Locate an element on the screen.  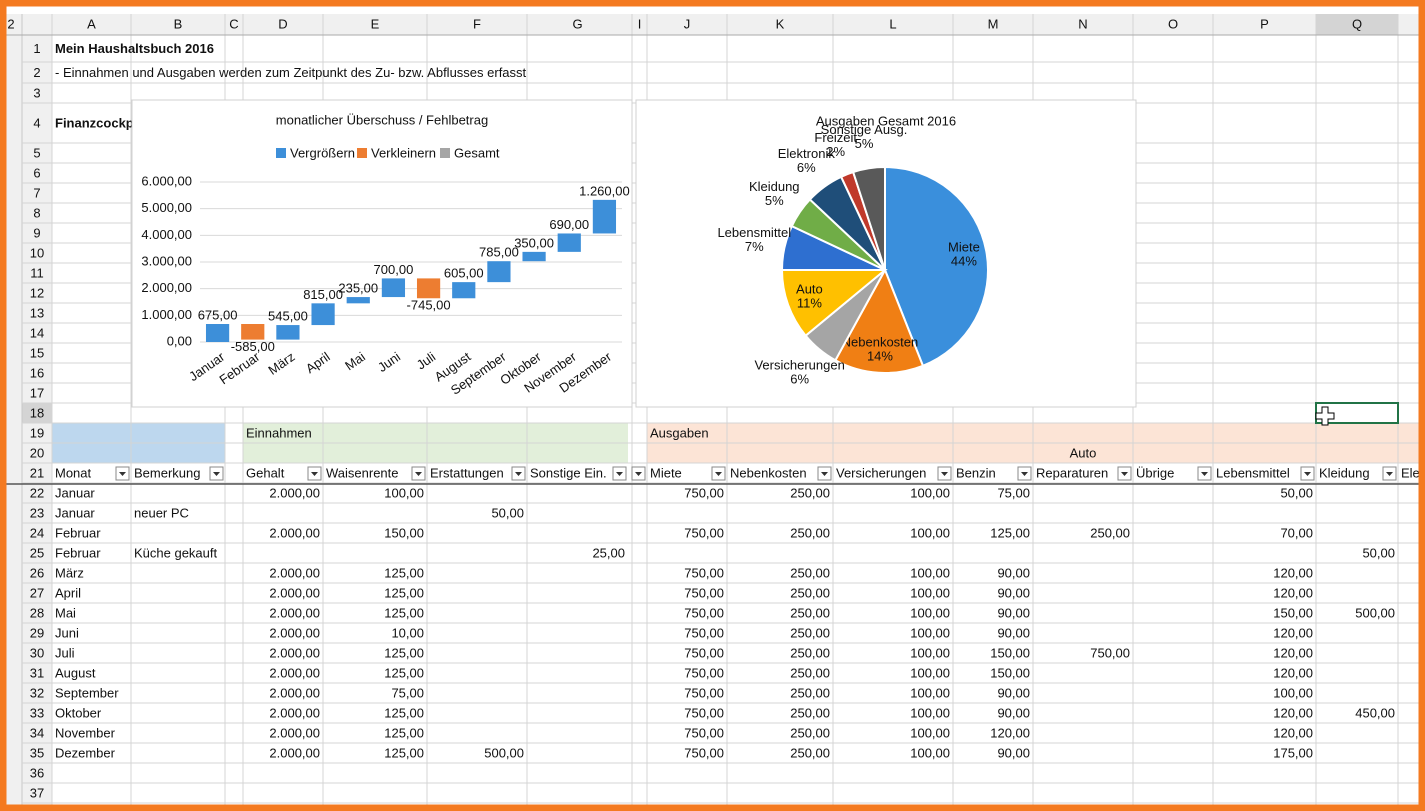
data-label: -745,00 is located at coordinates (429, 305).